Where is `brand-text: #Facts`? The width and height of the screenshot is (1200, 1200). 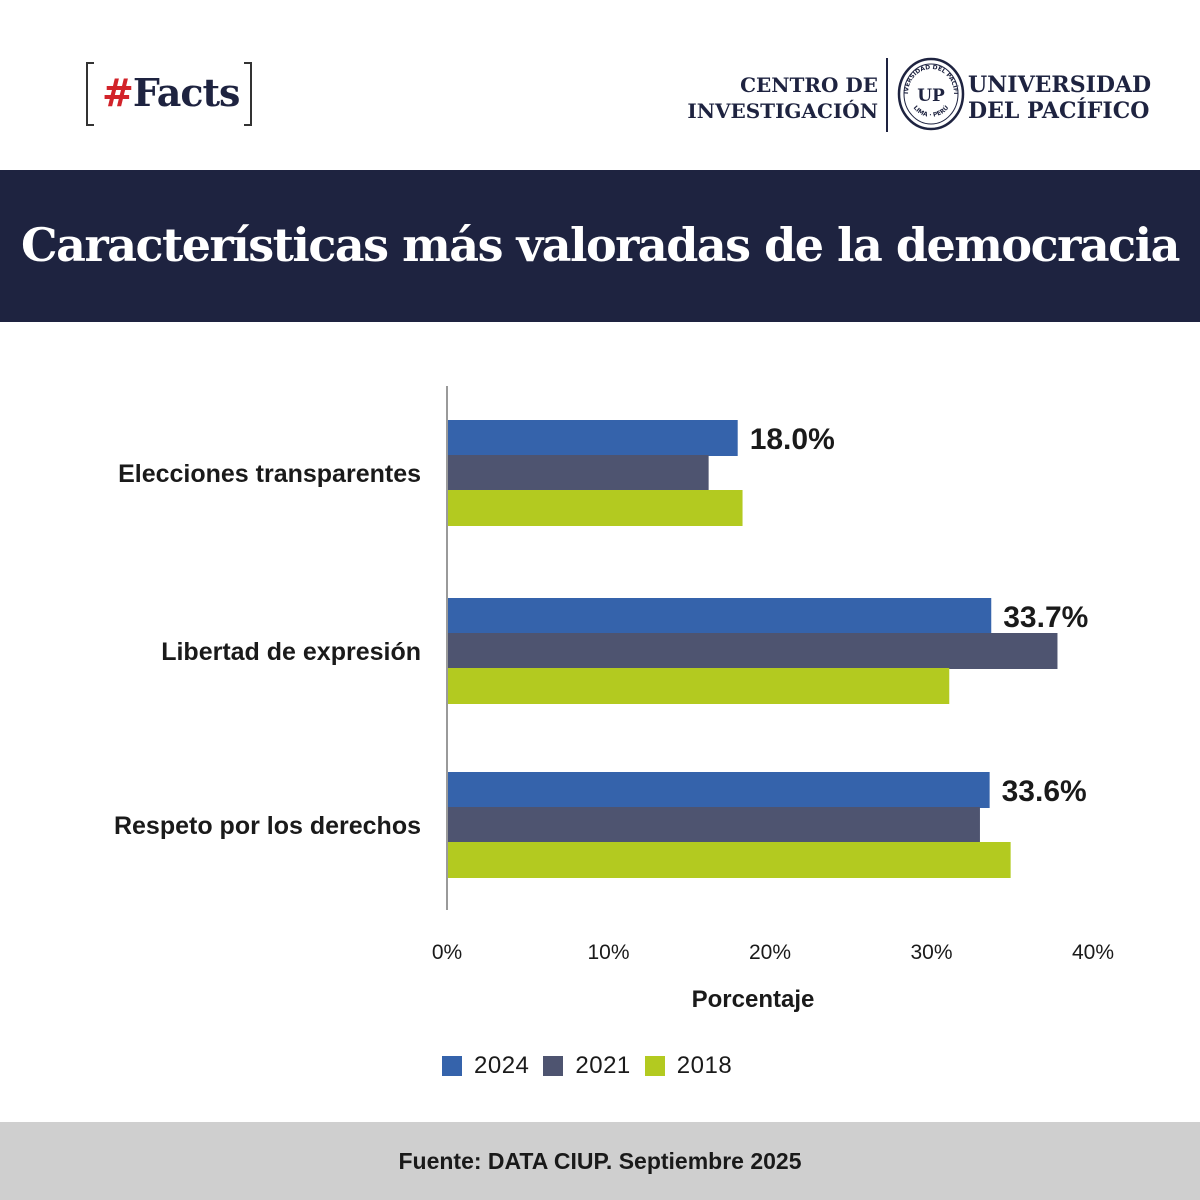 brand-text: #Facts is located at coordinates (171, 92).